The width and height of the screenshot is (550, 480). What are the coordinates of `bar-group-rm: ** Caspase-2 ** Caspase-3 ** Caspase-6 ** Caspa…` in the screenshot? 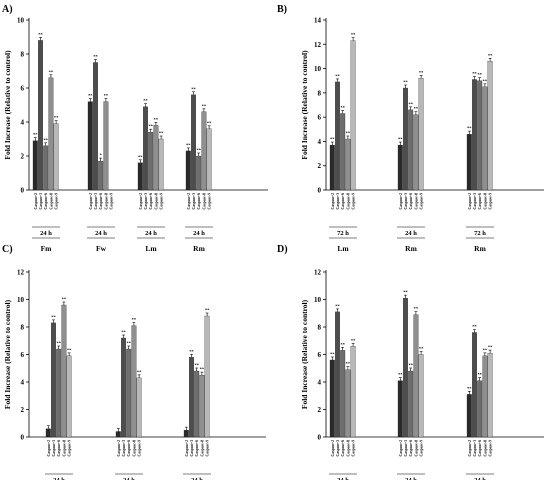 It's located at (199, 169).